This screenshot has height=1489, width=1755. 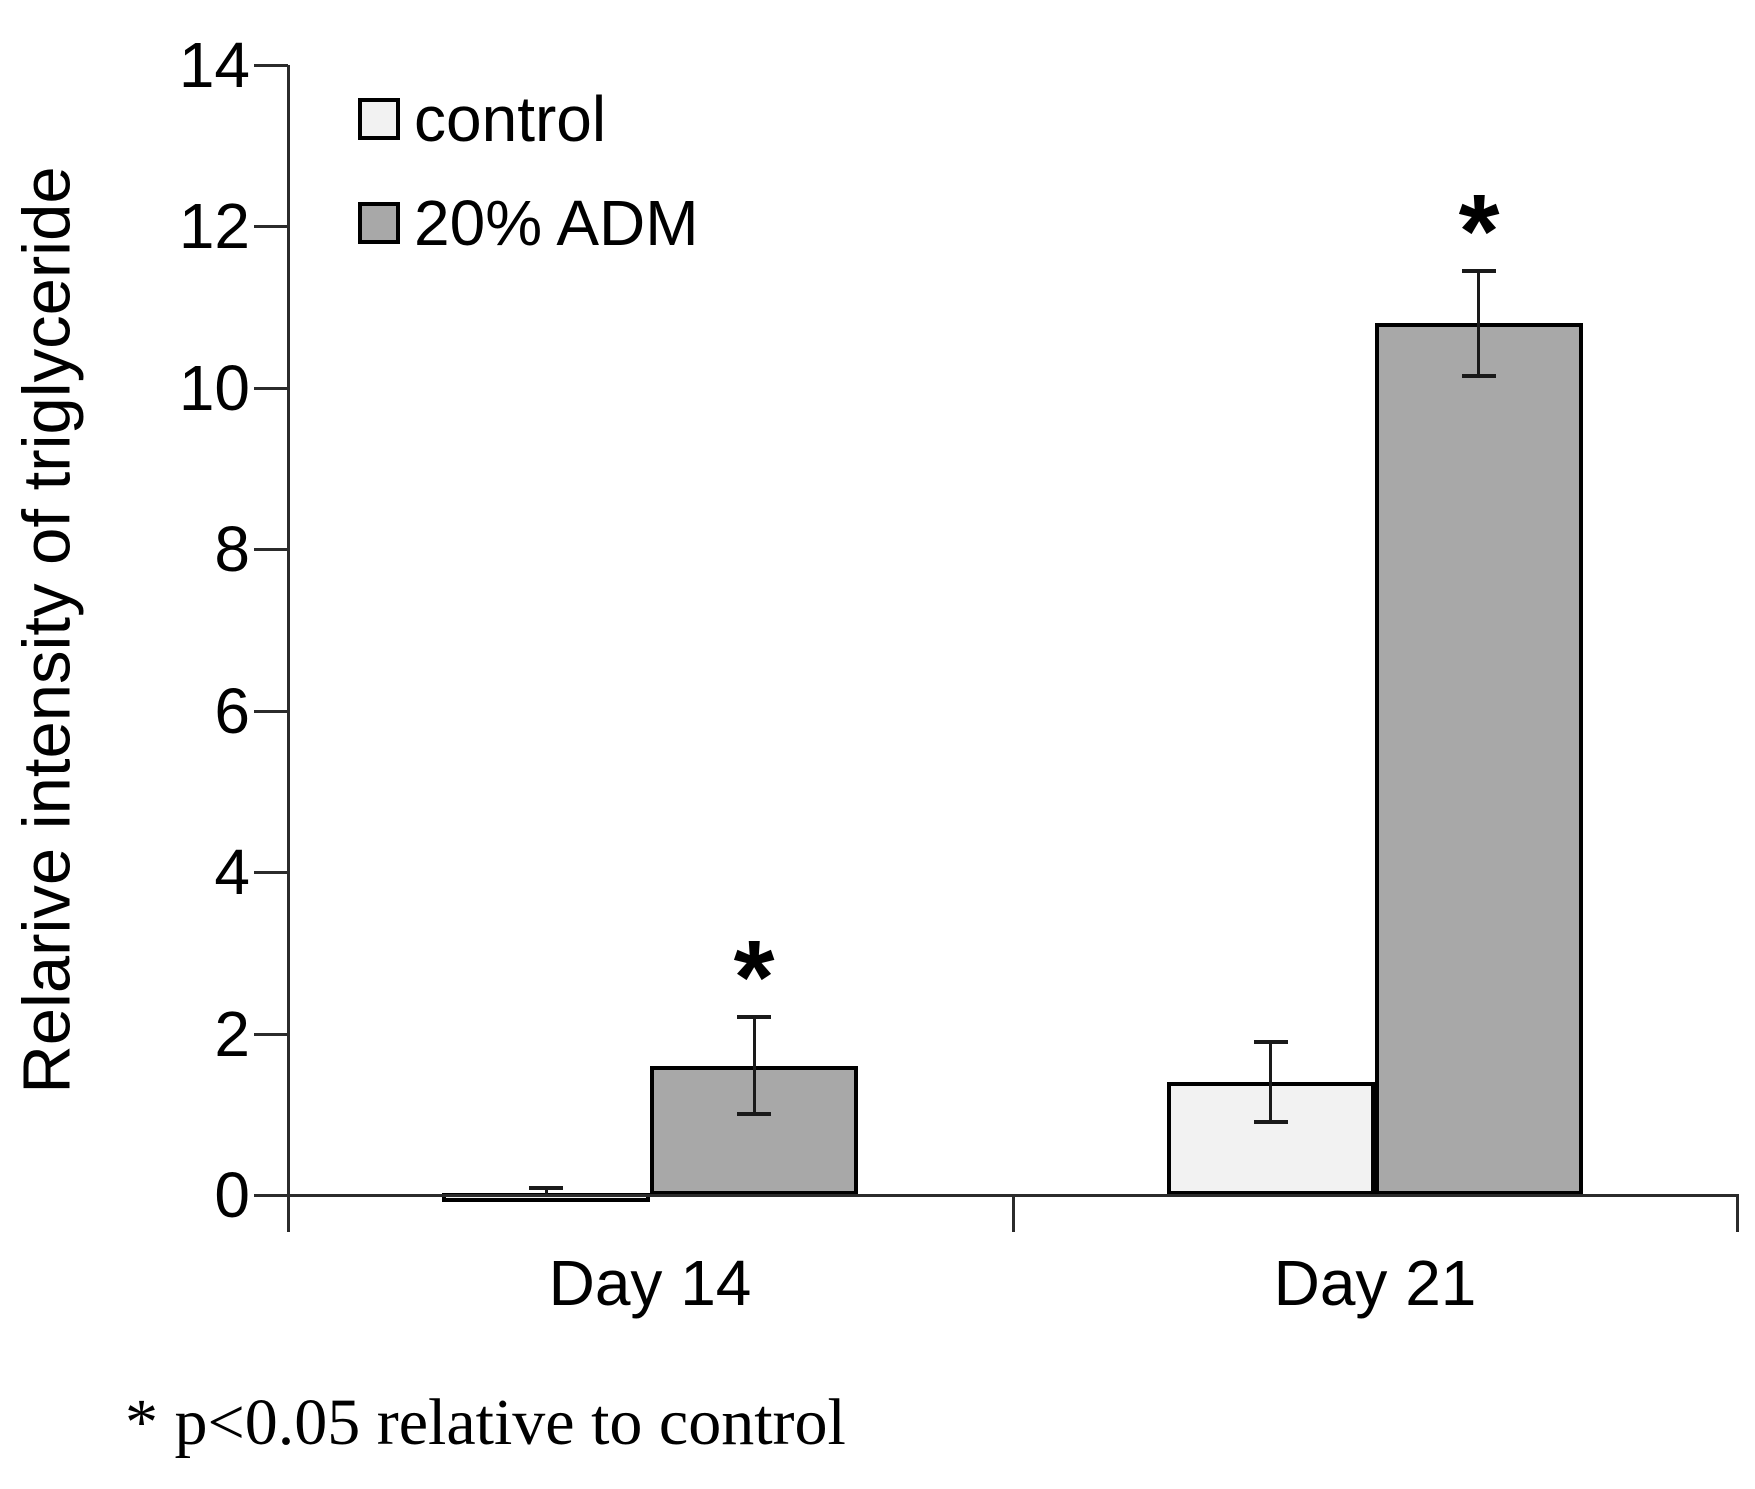 What do you see at coordinates (485, 1422) in the screenshot?
I see `significance-footnote: * p<0.05 relative to control` at bounding box center [485, 1422].